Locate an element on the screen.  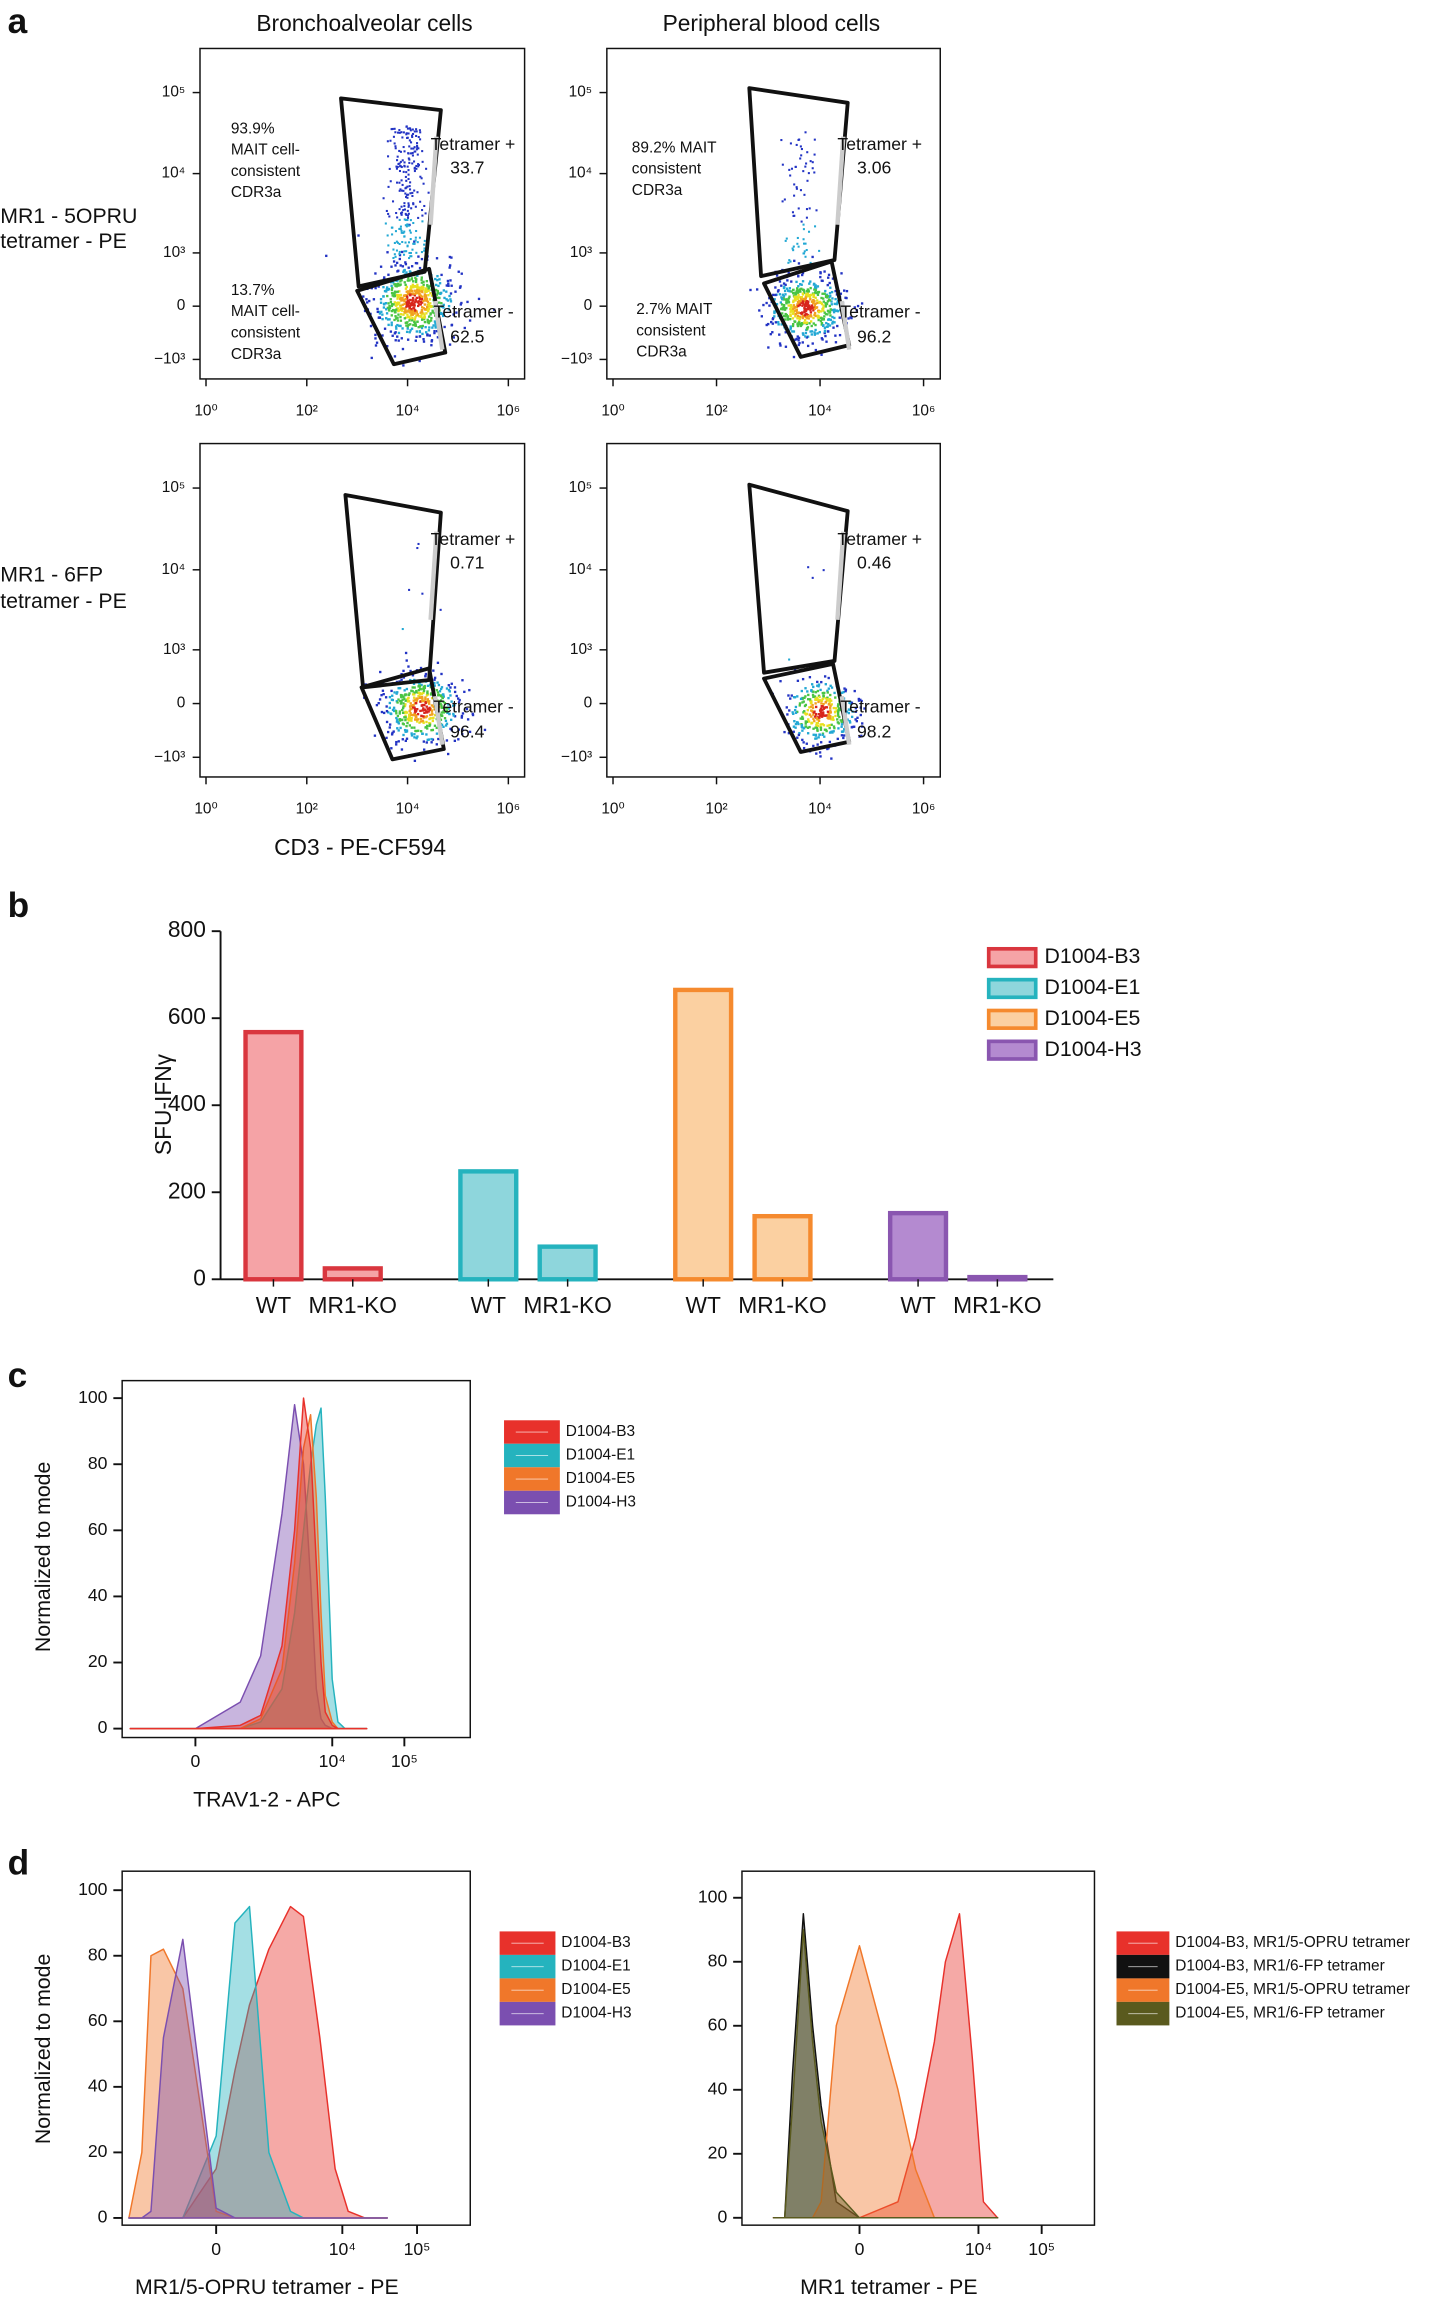
x-tick-label: 0 is located at coordinates (196, 1761).